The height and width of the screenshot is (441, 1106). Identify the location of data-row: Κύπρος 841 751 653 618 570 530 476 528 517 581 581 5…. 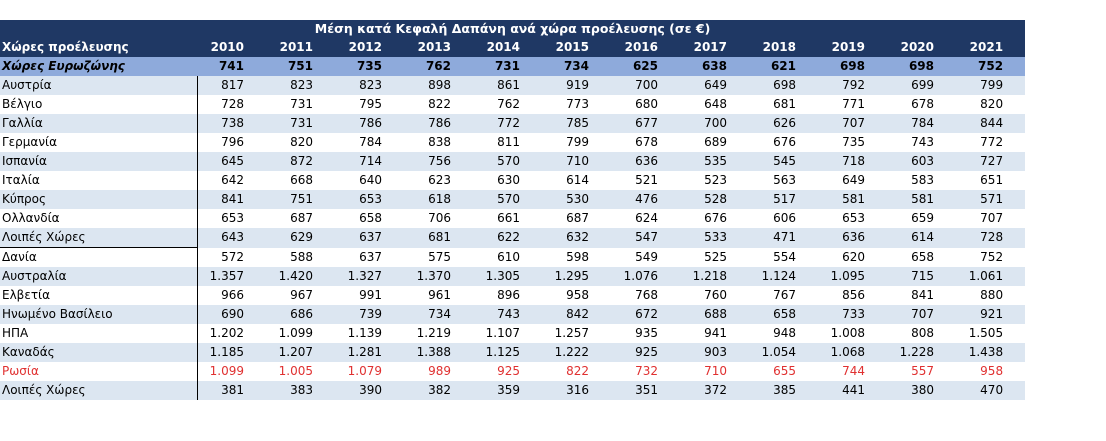
(513, 199).